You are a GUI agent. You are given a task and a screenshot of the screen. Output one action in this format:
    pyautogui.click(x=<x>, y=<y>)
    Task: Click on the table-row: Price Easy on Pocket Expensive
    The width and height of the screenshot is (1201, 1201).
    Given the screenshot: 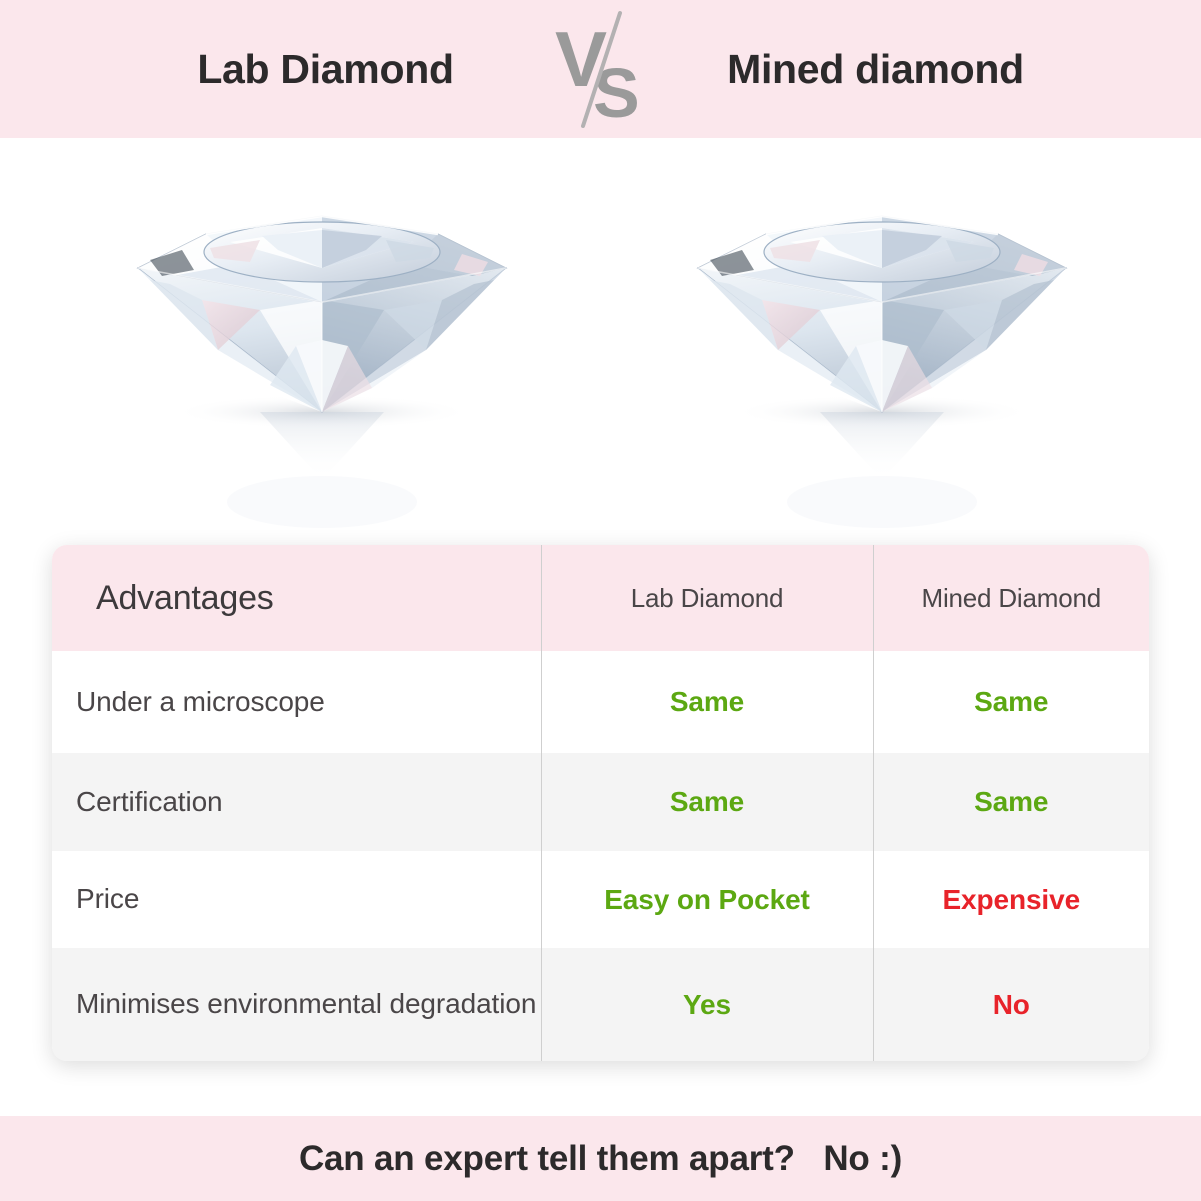 What is the action you would take?
    pyautogui.click(x=600, y=899)
    